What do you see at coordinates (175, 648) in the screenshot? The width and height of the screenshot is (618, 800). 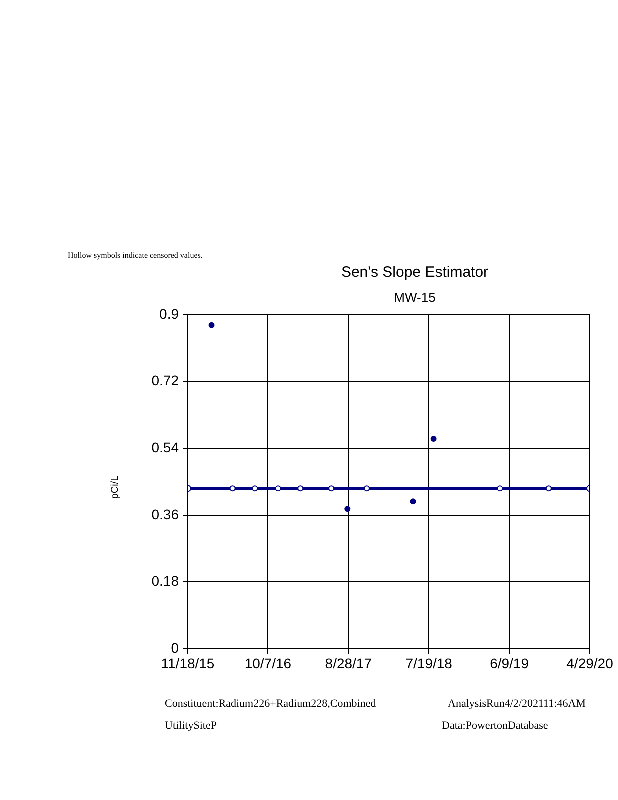 I see `y-tick-label: 0` at bounding box center [175, 648].